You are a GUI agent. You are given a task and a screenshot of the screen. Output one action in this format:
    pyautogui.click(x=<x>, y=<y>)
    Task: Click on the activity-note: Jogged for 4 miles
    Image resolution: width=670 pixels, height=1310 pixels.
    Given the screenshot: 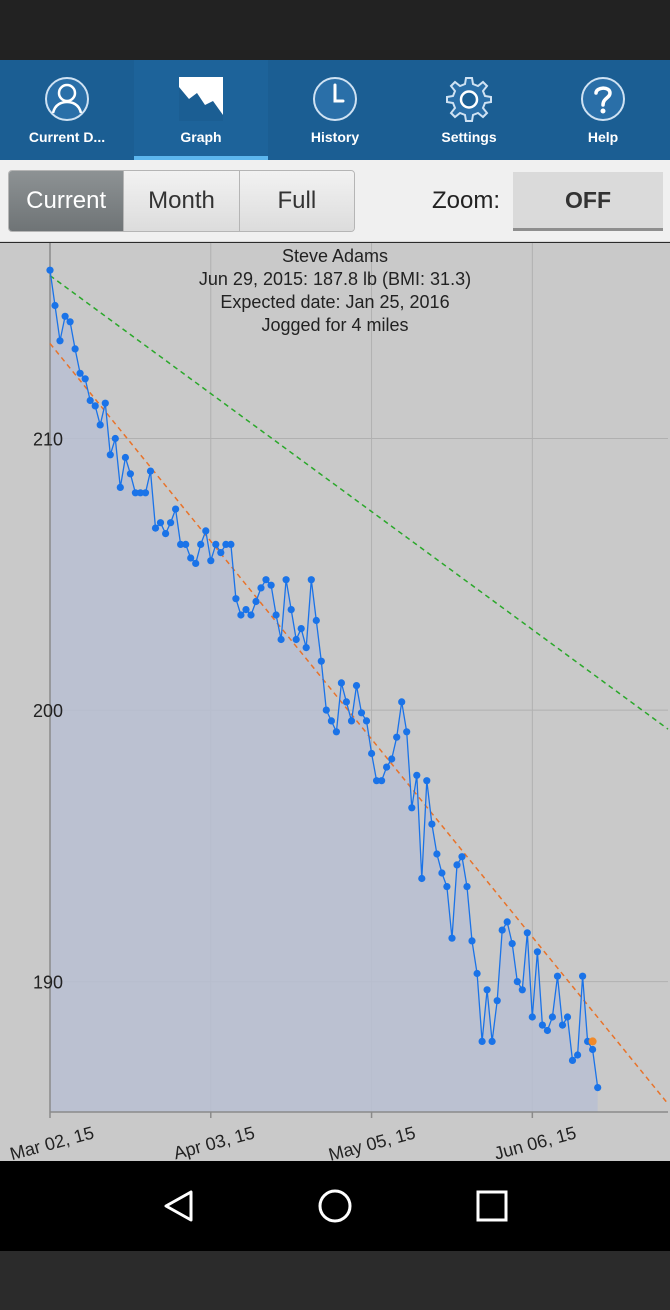 What is the action you would take?
    pyautogui.click(x=335, y=325)
    